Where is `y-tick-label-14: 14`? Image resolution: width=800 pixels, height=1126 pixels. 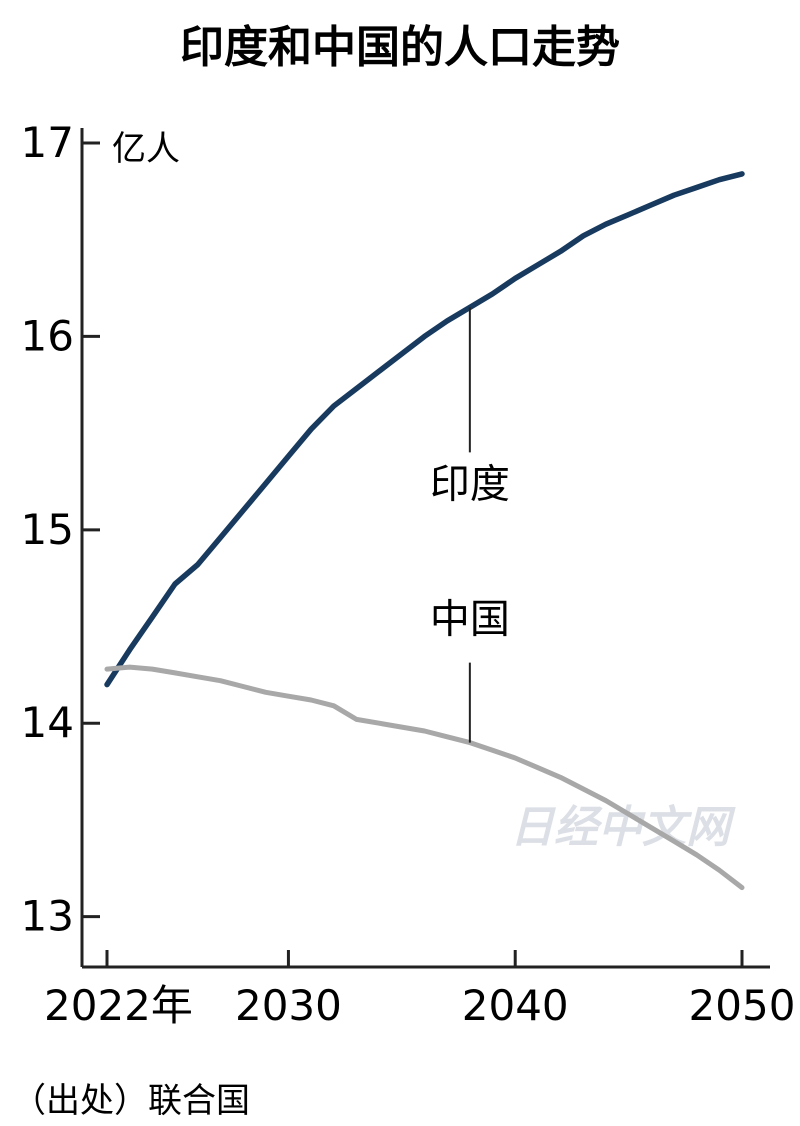 y-tick-label-14: 14 is located at coordinates (47, 722).